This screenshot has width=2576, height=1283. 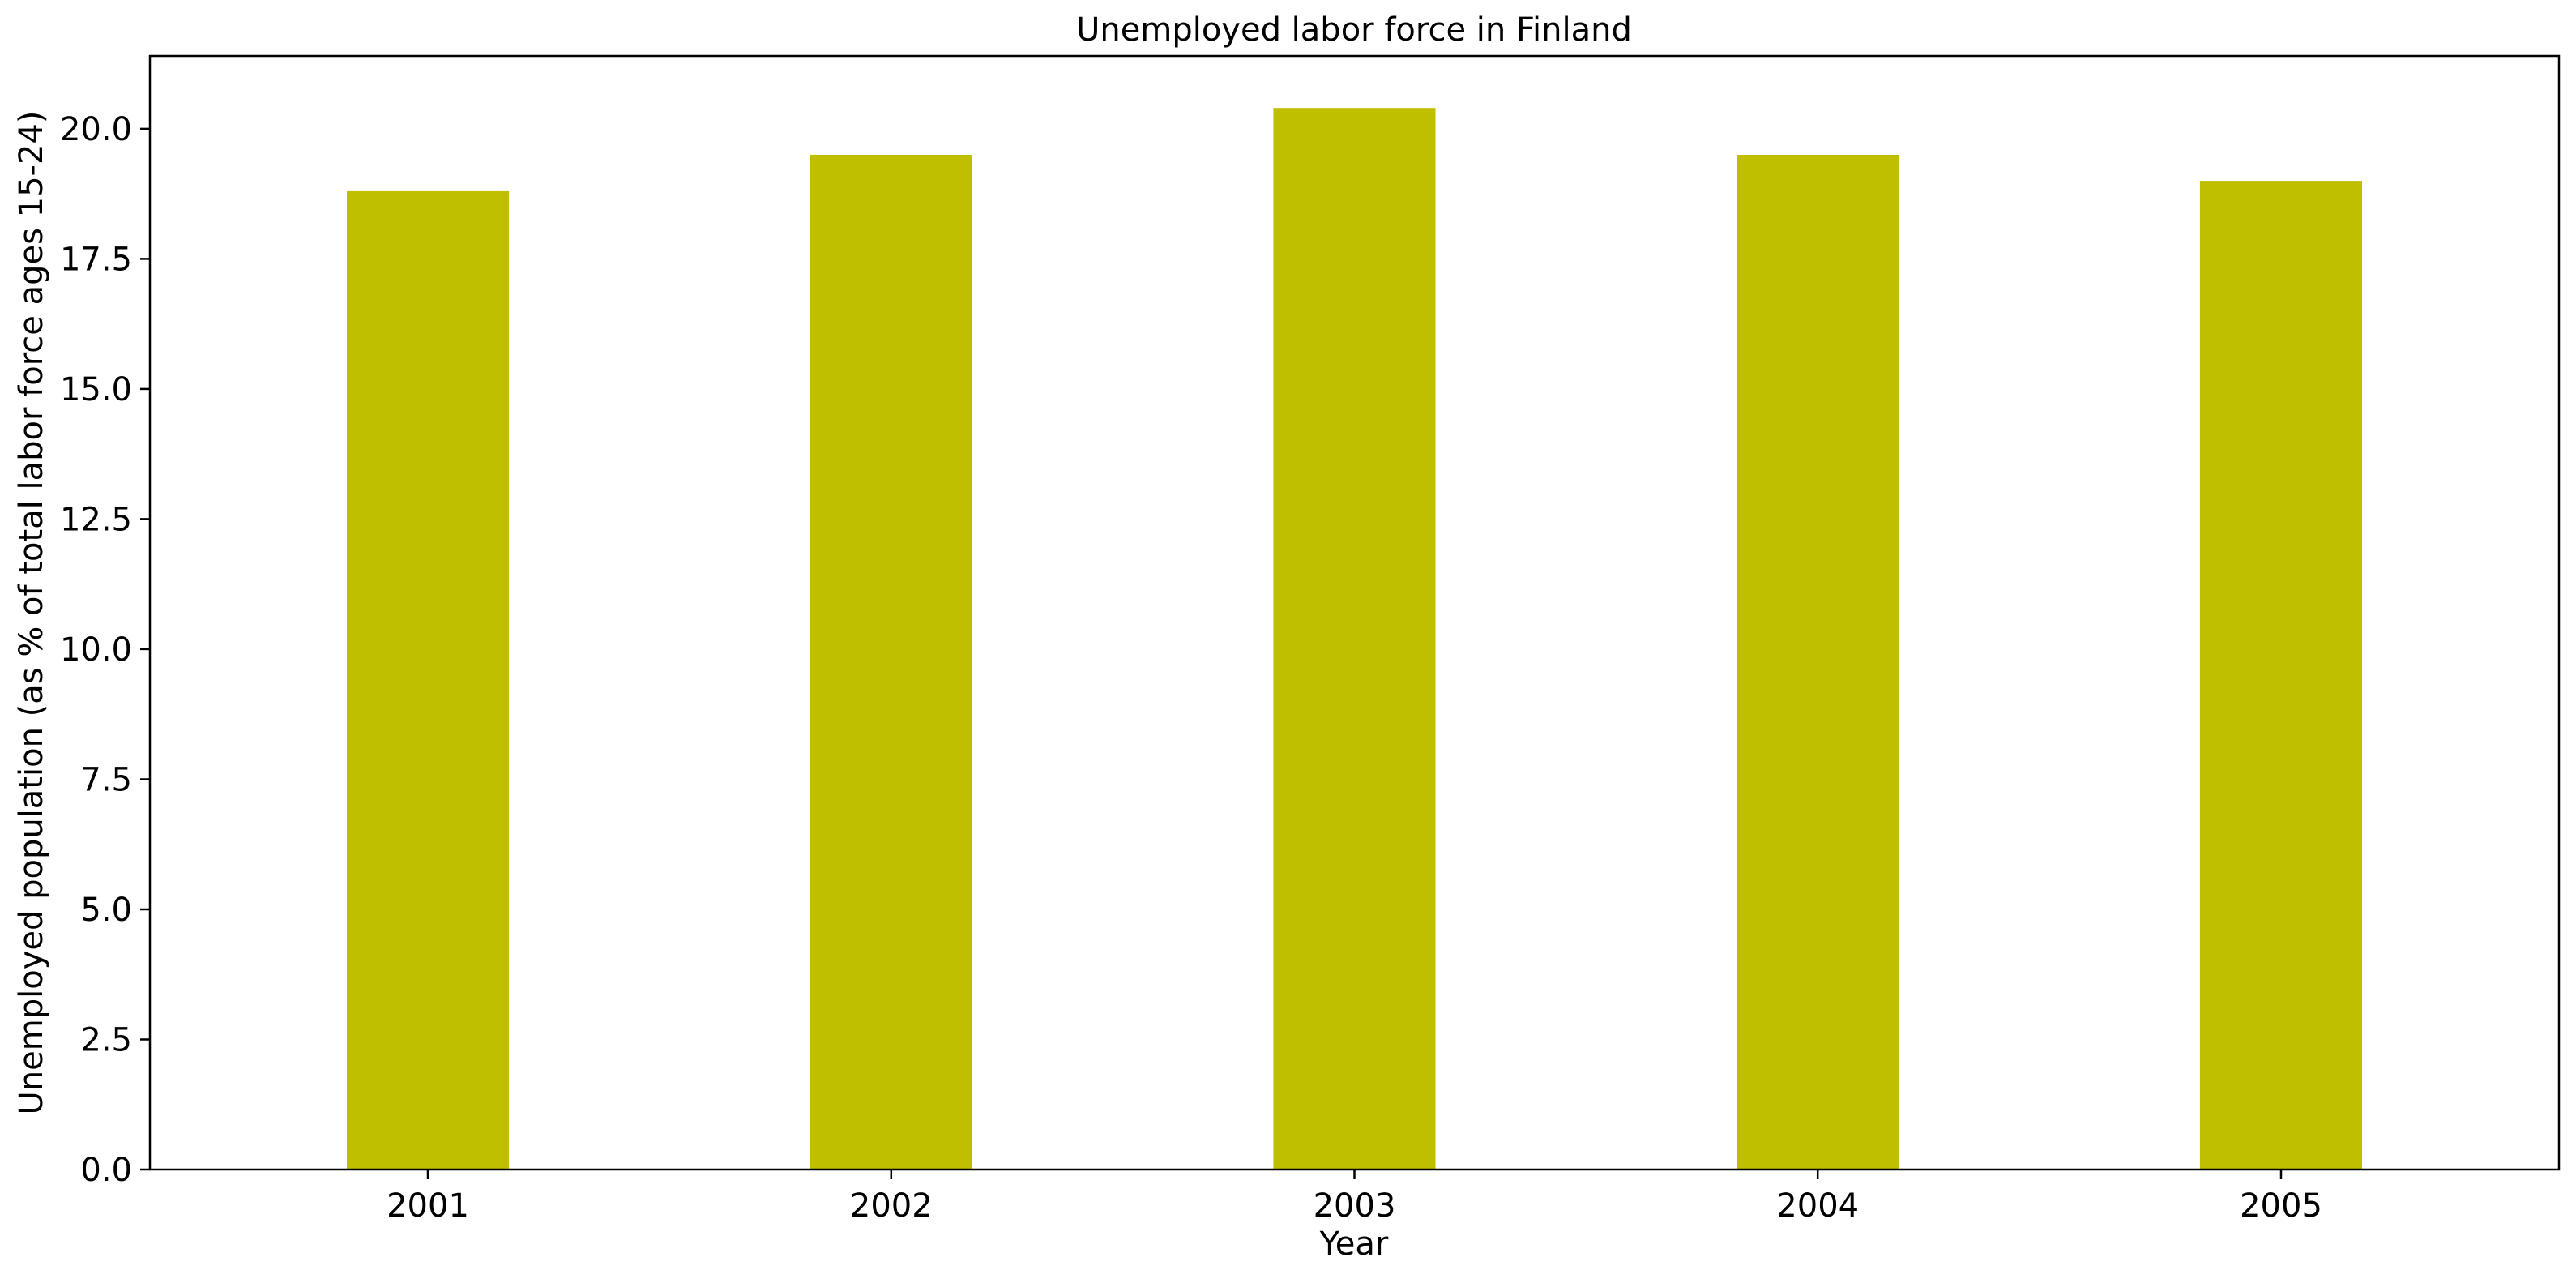 What do you see at coordinates (106, 780) in the screenshot?
I see `y-tick-label: 7.5` at bounding box center [106, 780].